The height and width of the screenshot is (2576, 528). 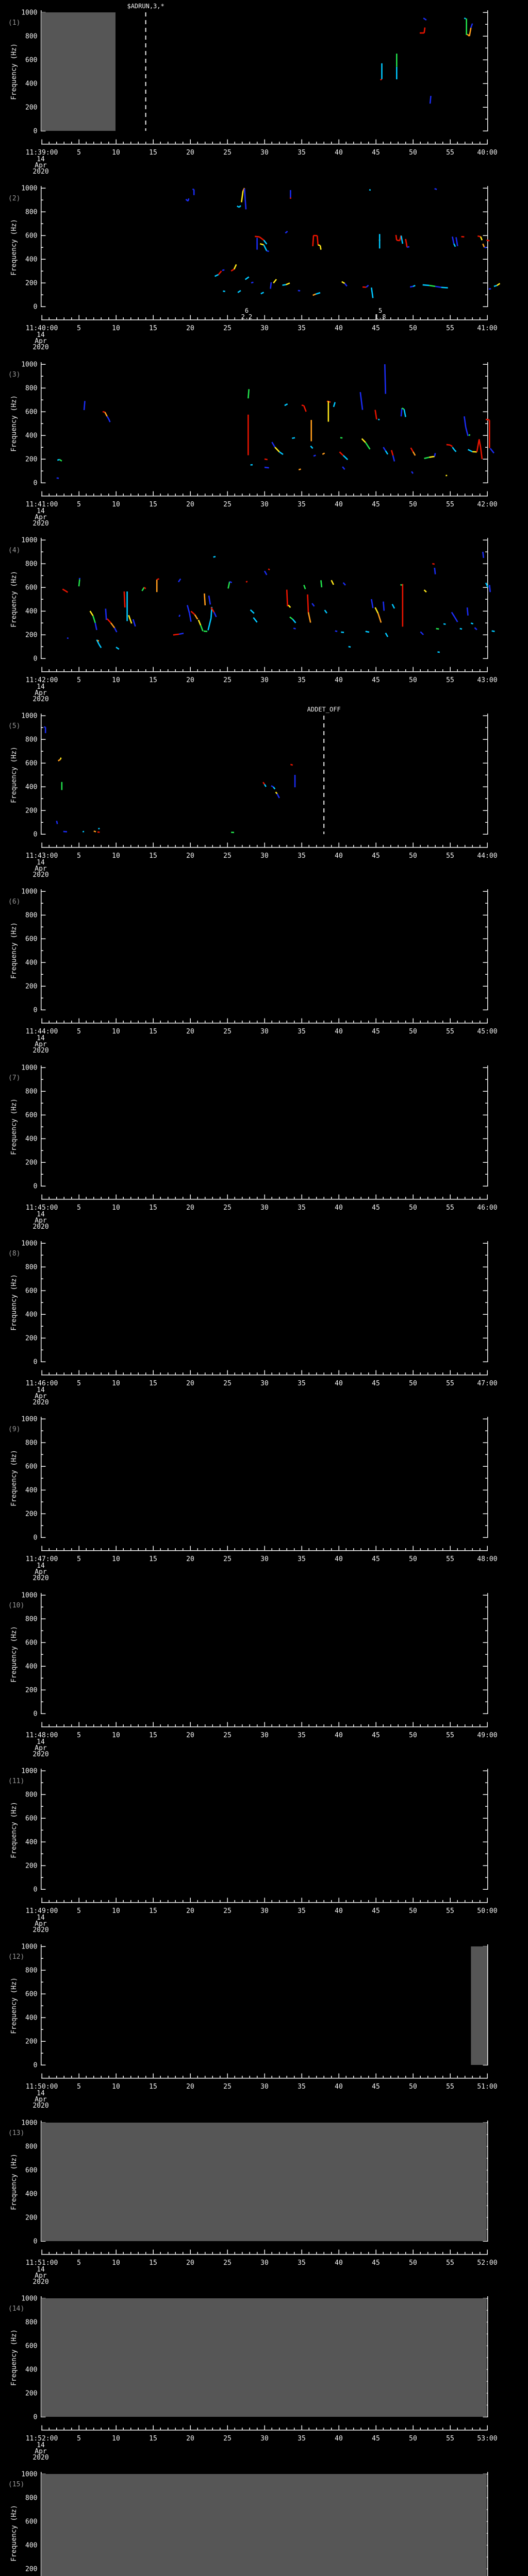 What do you see at coordinates (302, 680) in the screenshot?
I see `x-tick-label: 35` at bounding box center [302, 680].